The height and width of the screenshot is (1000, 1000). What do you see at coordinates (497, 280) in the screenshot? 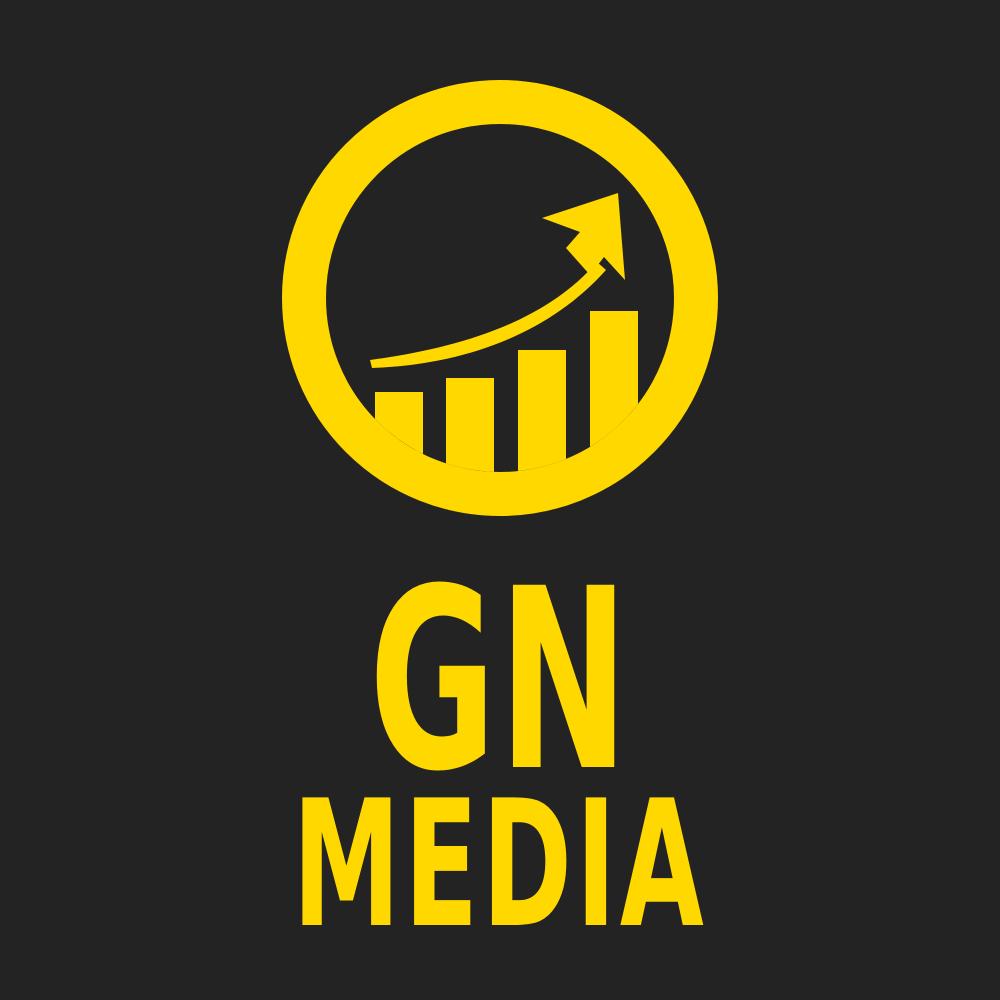
I see `growth-arrow-icon` at bounding box center [497, 280].